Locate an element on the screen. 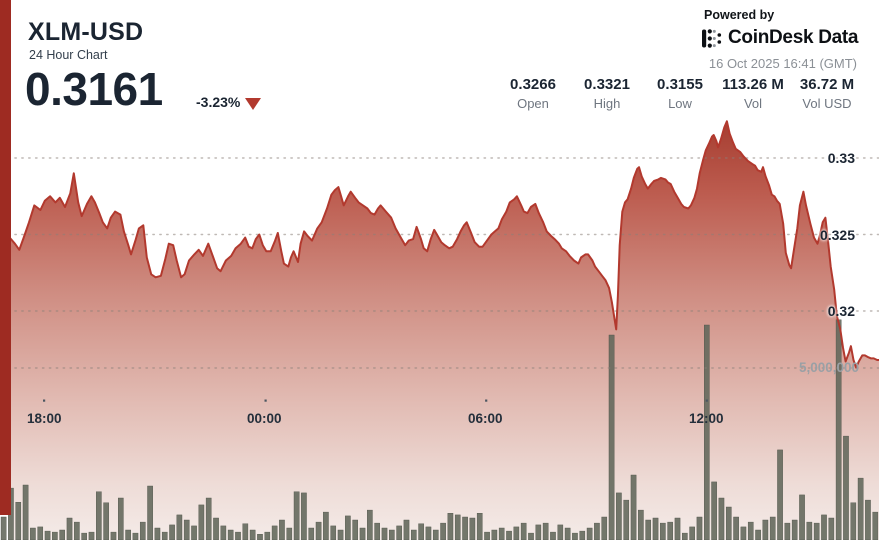 The image size is (879, 540). volume-usd-value: 36.72 M is located at coordinates (827, 84).